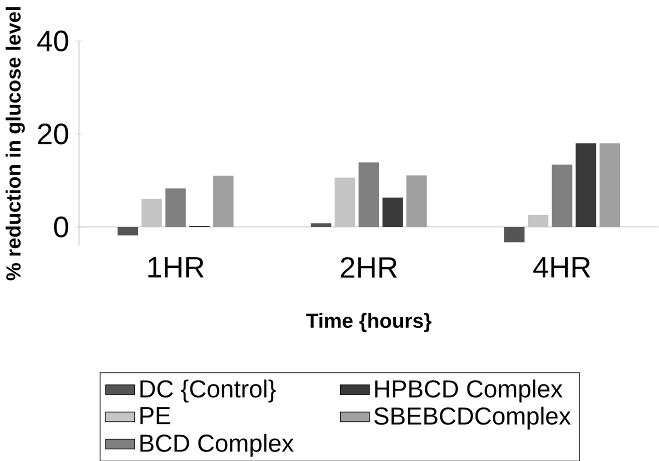 The image size is (659, 461). What do you see at coordinates (155, 415) in the screenshot?
I see `legend-label: PE` at bounding box center [155, 415].